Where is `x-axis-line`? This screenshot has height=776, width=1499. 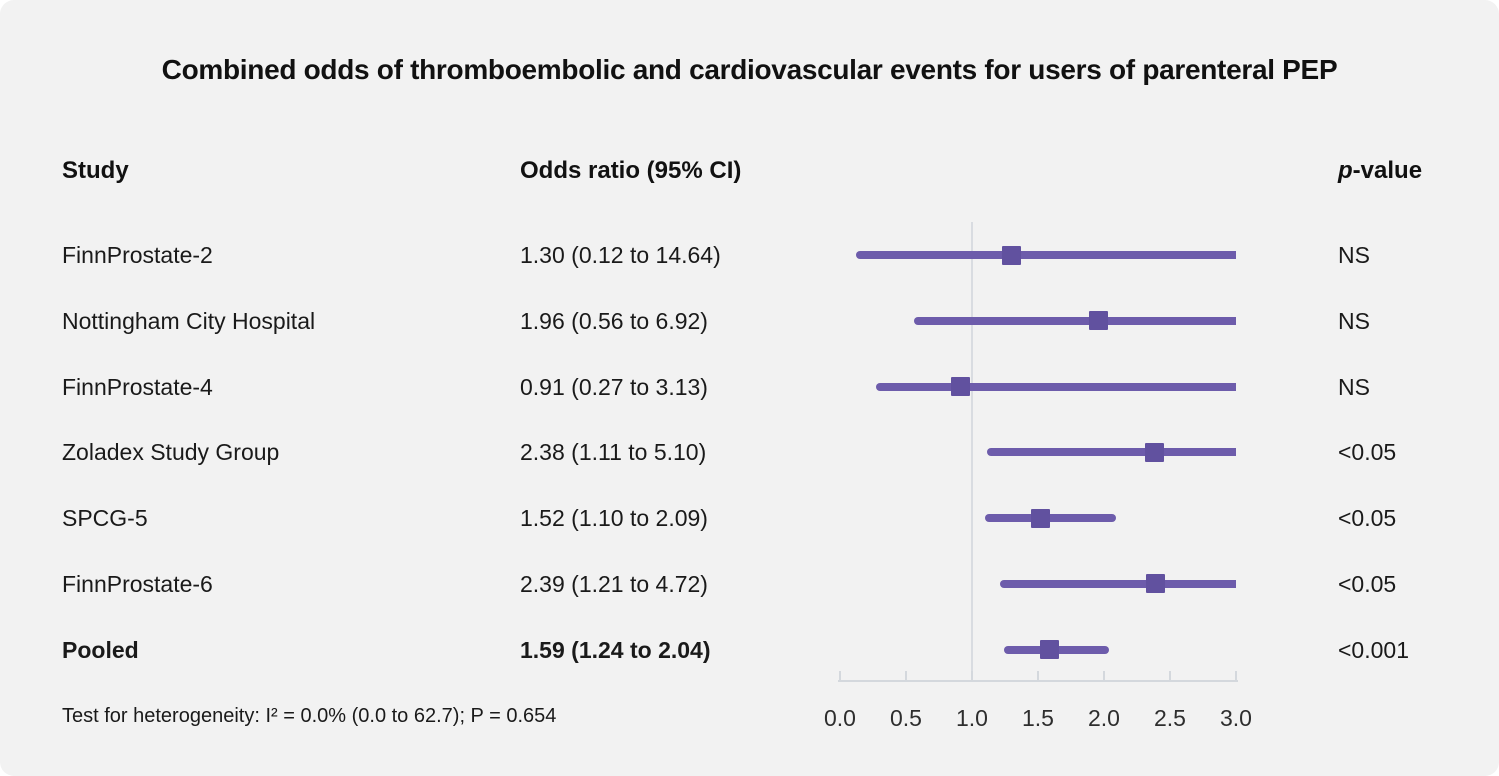
x-axis-line is located at coordinates (1038, 681).